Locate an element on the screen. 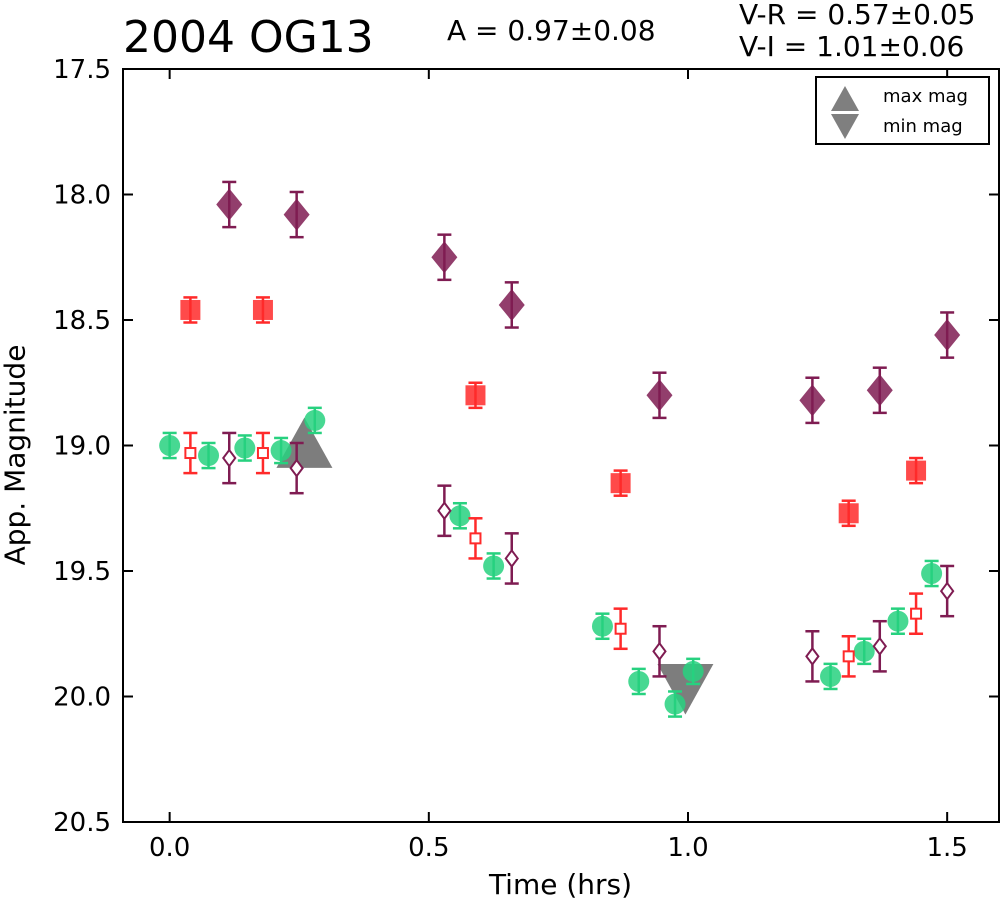 The width and height of the screenshot is (1001, 904). x-tick-label: 1.5 is located at coordinates (946, 848).